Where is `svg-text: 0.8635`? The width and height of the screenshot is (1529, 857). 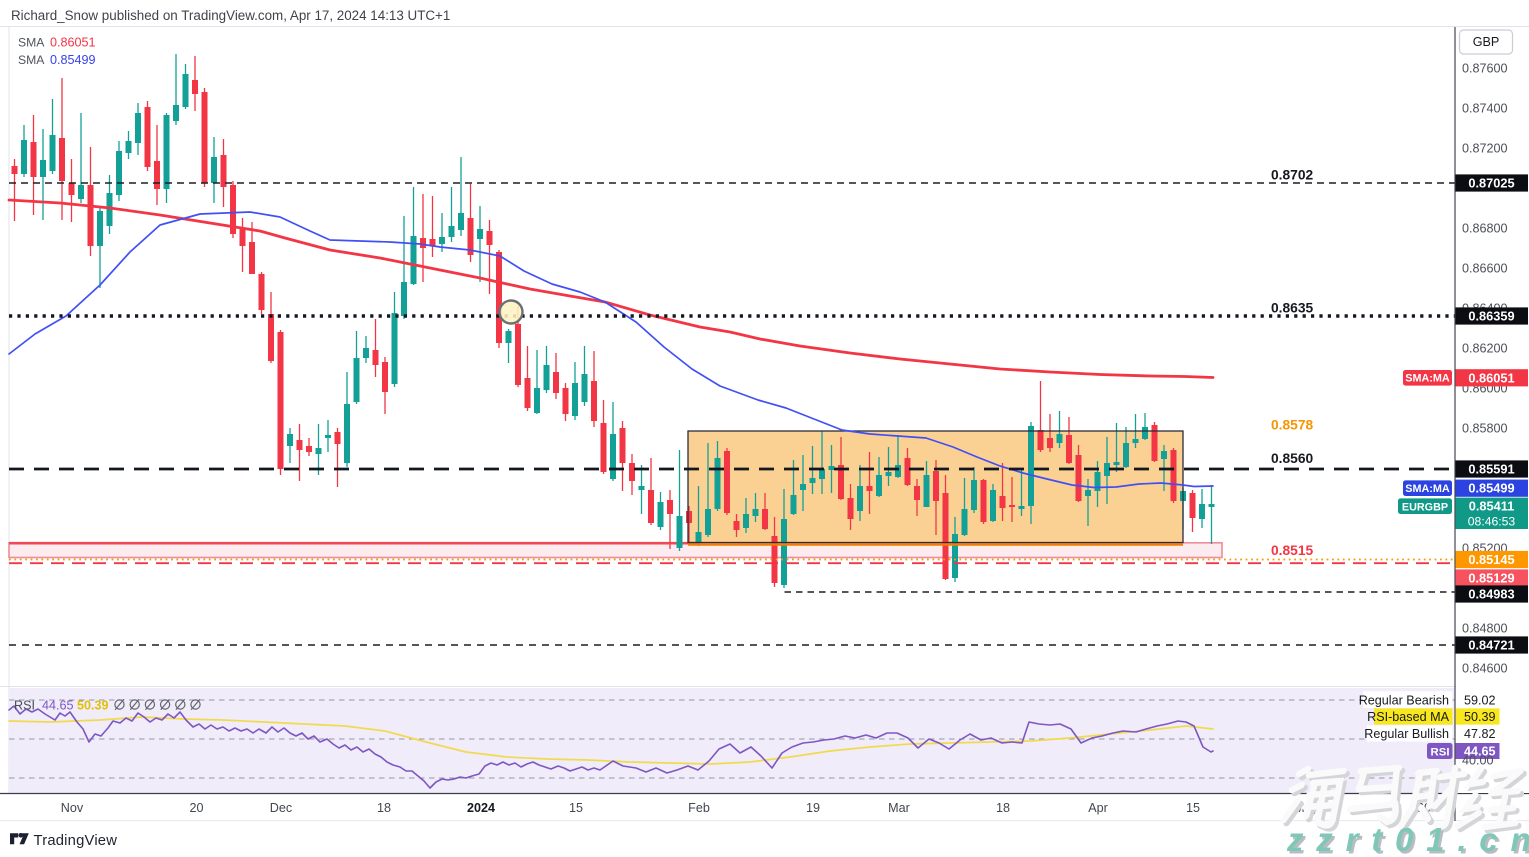
svg-text: 0.8635 is located at coordinates (1292, 308).